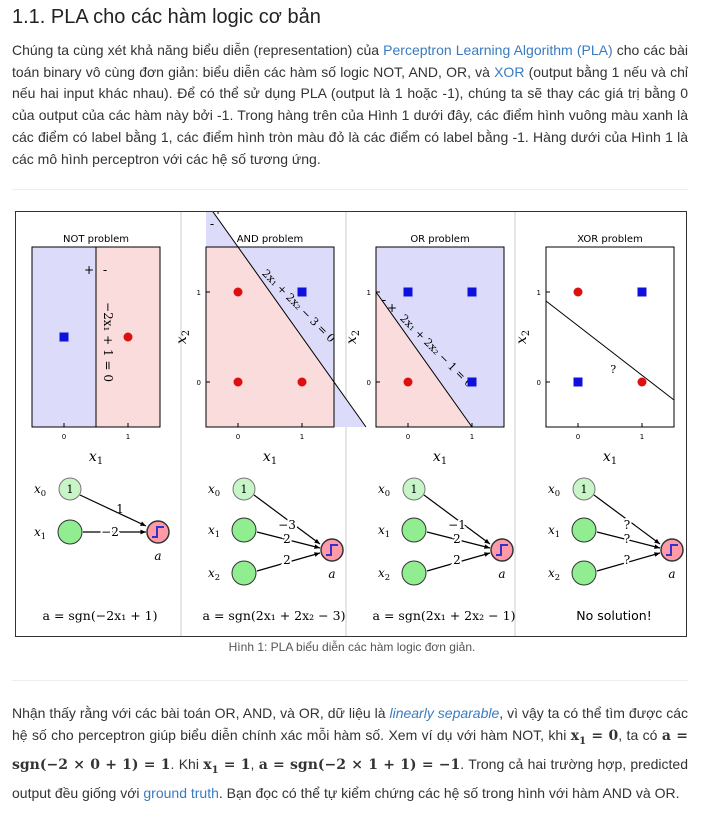  What do you see at coordinates (613, 369) in the screenshot?
I see `boundary-label: ?` at bounding box center [613, 369].